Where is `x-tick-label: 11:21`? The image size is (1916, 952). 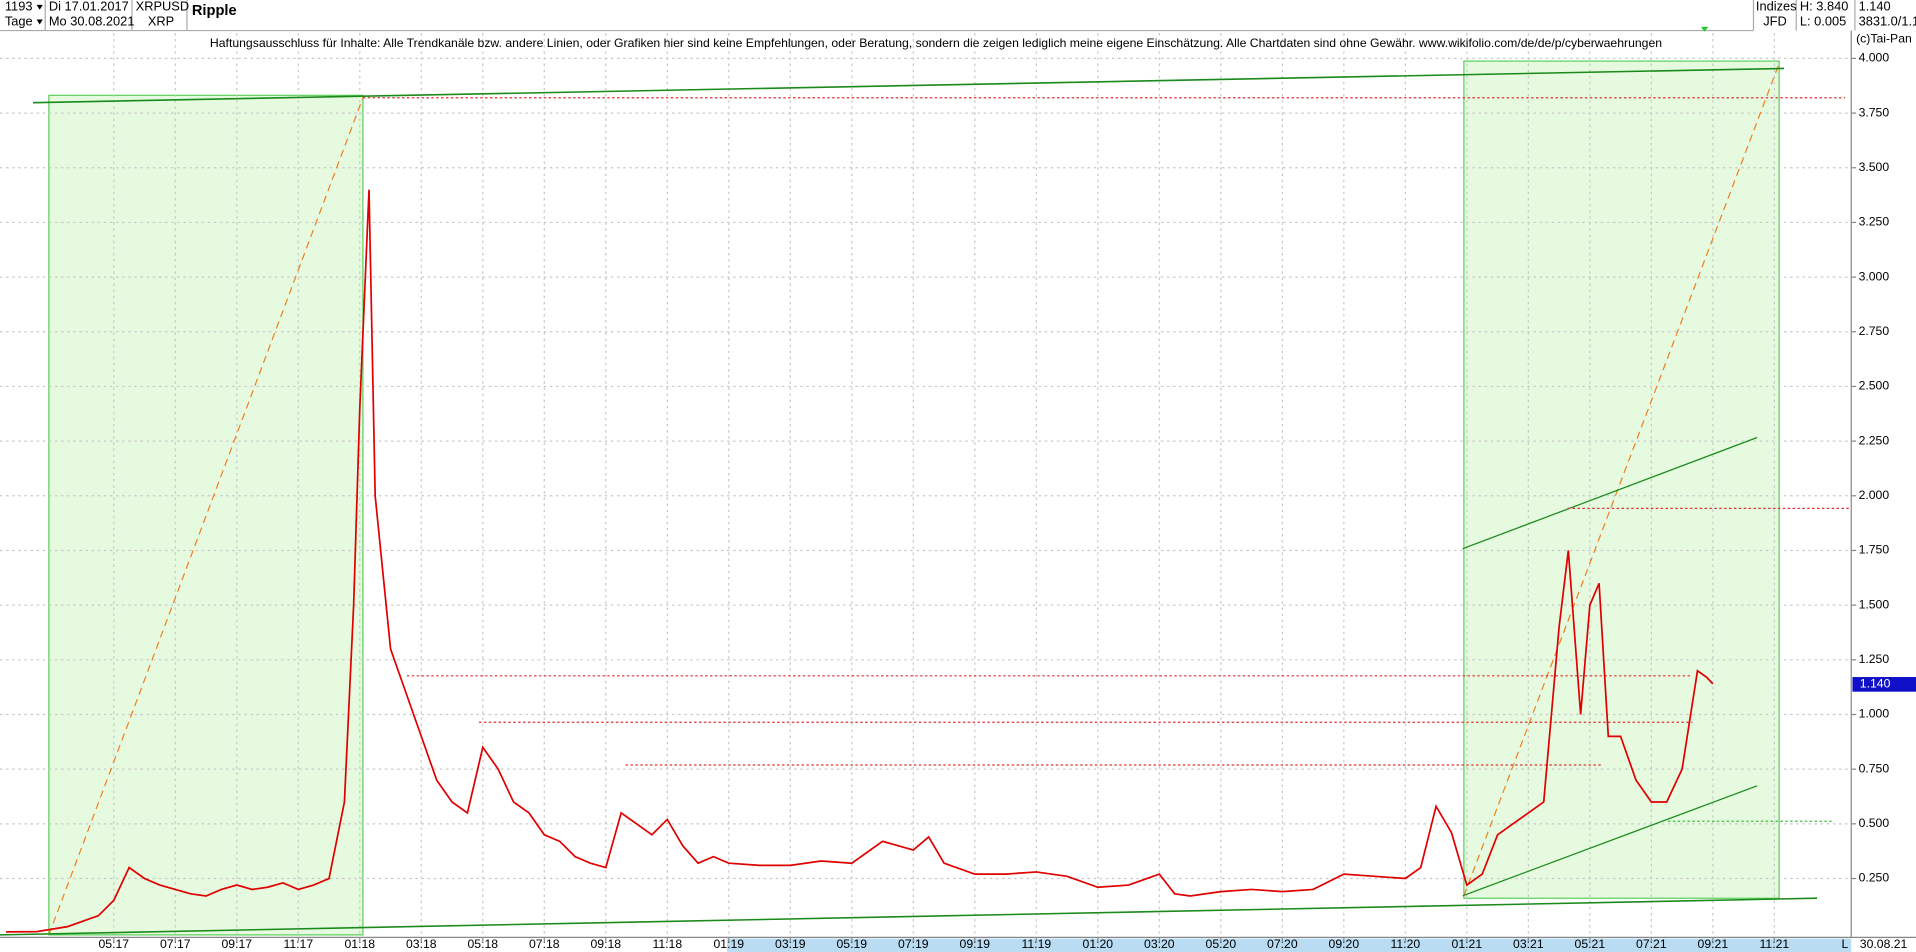 x-tick-label: 11:21 is located at coordinates (1775, 944).